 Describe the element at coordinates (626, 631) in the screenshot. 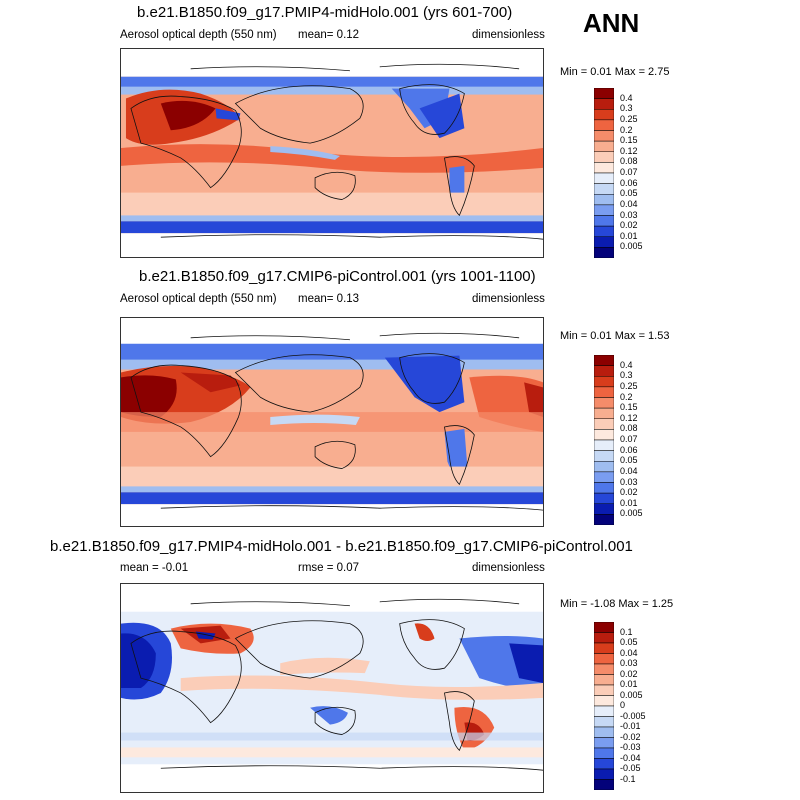

I see `colorbar-tick-label: 0.1` at that location.